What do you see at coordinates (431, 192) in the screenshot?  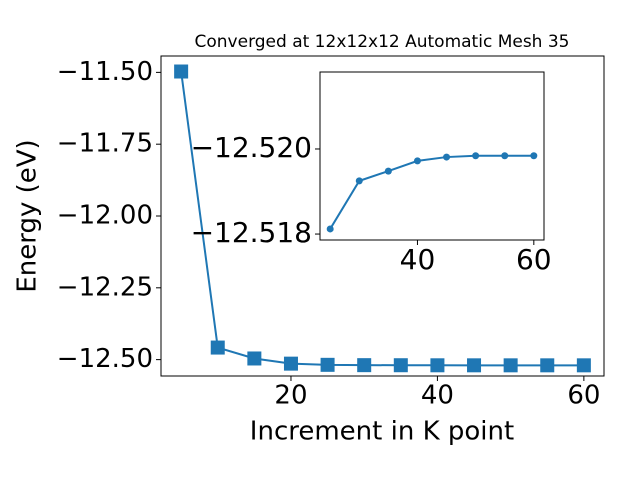 I see `series-line` at bounding box center [431, 192].